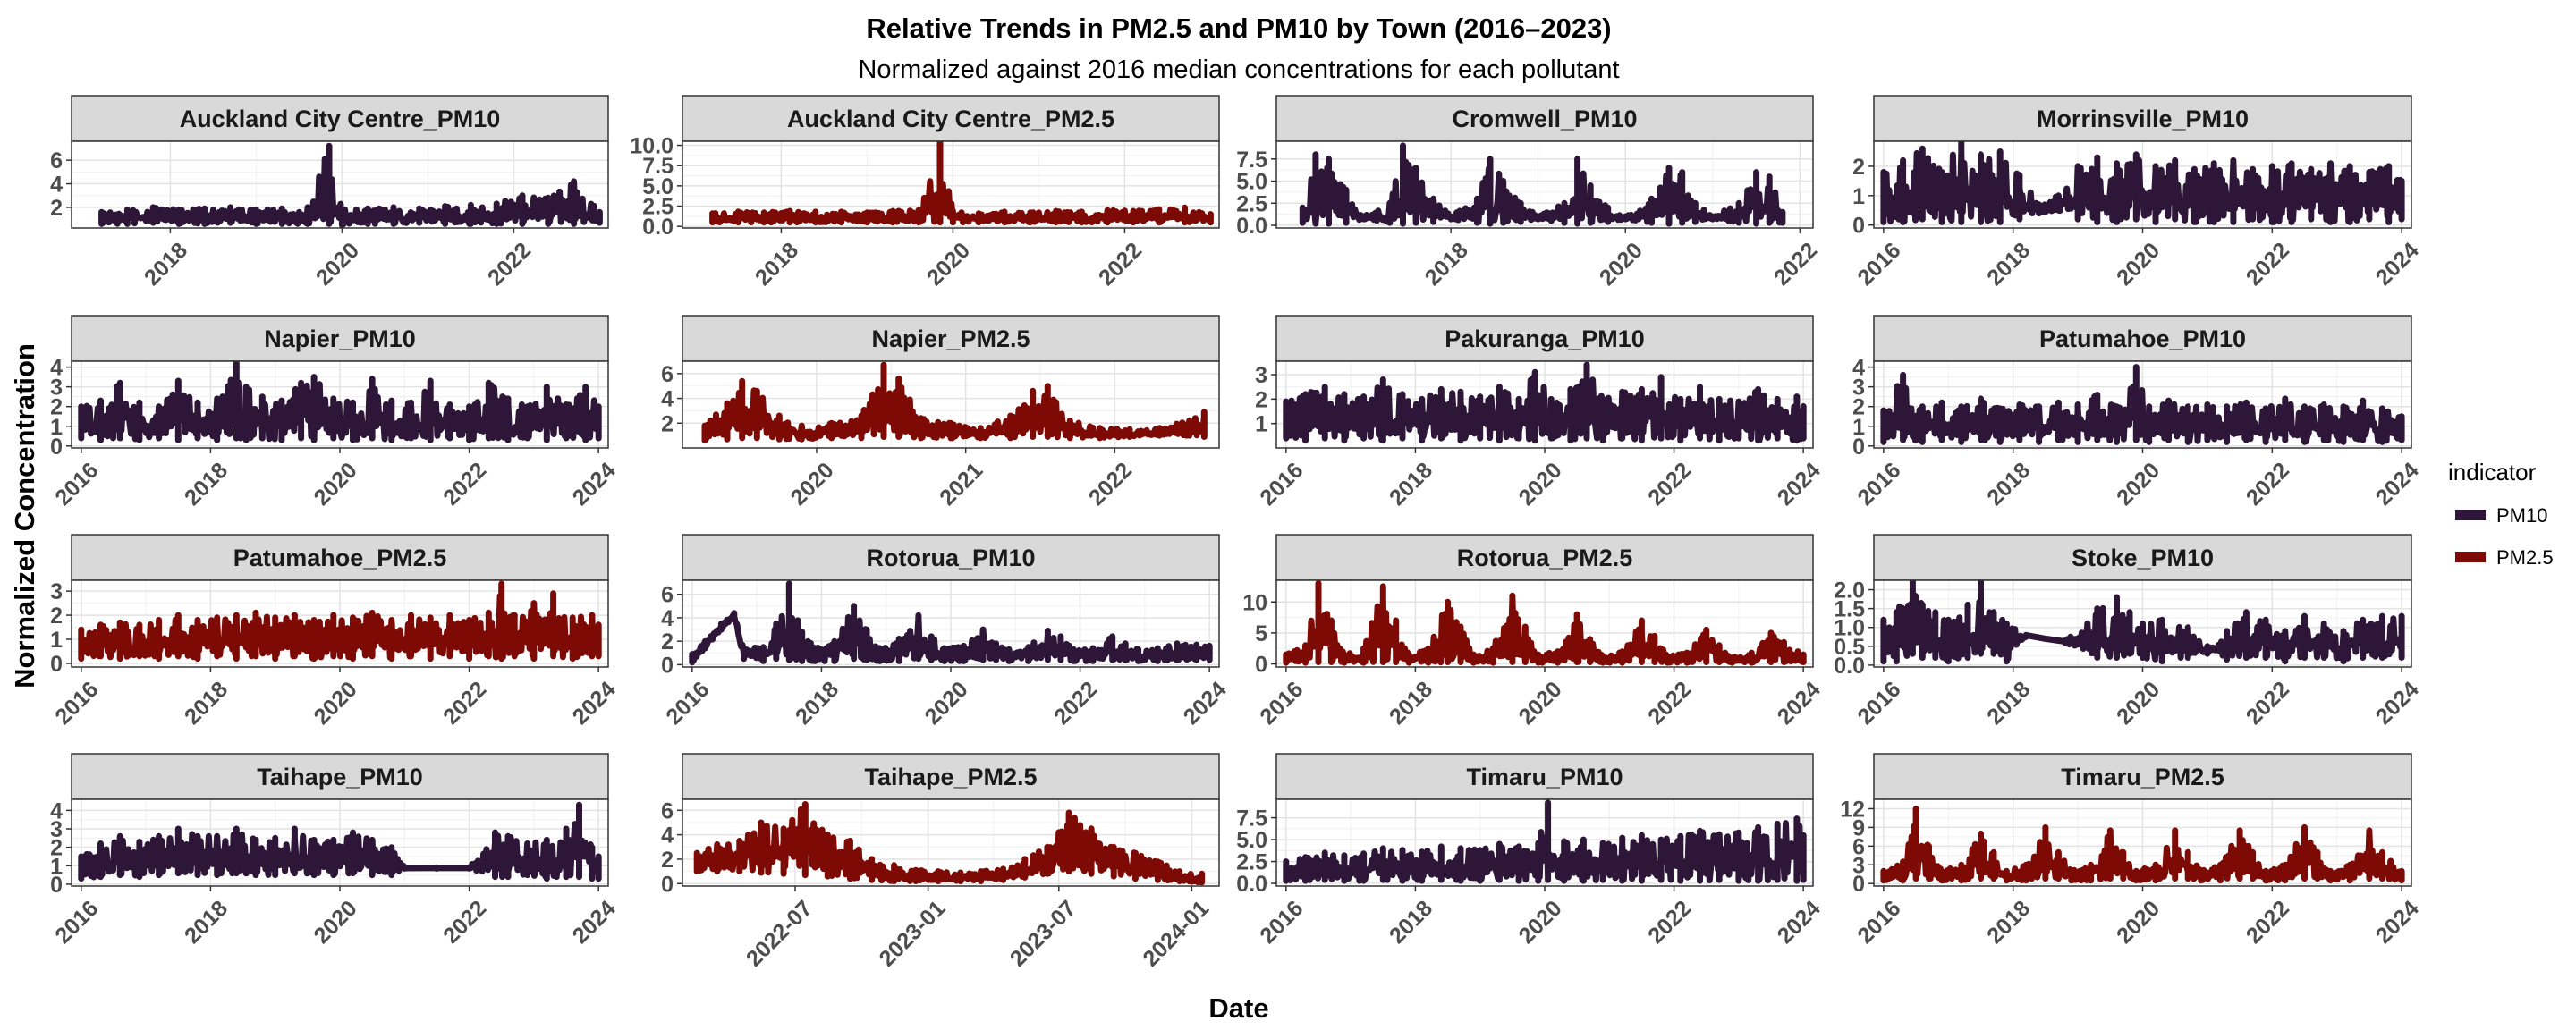 This screenshot has width=2576, height=1030. What do you see at coordinates (2142, 338) in the screenshot?
I see `strip-label: Patumahoe_PM10` at bounding box center [2142, 338].